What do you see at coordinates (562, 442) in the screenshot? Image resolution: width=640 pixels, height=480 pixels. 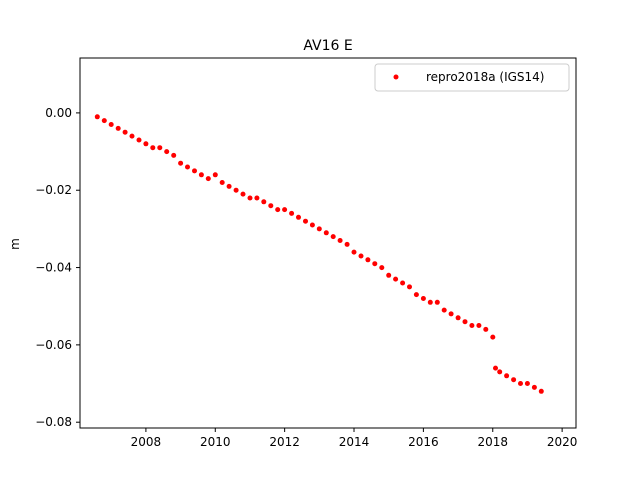 I see `x-tick-label: 2020` at bounding box center [562, 442].